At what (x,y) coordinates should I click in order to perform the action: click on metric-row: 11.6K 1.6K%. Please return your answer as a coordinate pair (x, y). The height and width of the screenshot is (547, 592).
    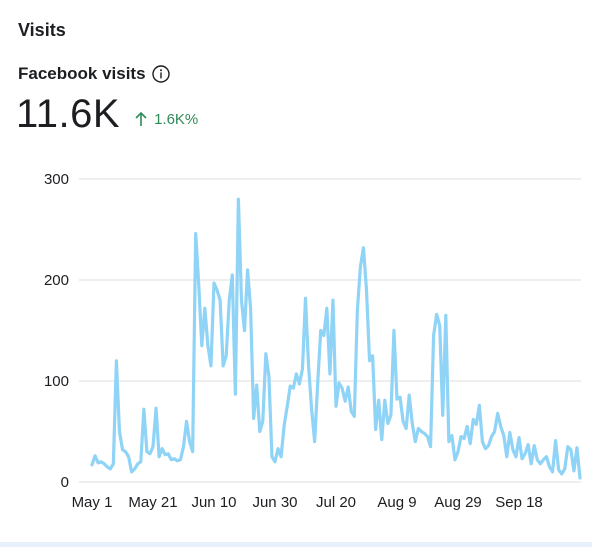
    Looking at the image, I should click on (107, 114).